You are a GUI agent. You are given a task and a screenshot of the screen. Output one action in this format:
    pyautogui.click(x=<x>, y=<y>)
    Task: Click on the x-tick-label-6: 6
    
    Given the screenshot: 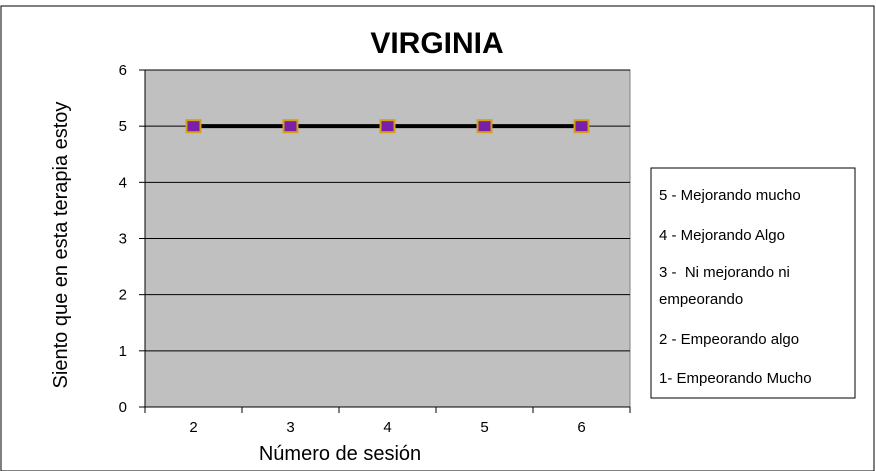 What is the action you would take?
    pyautogui.click(x=581, y=427)
    